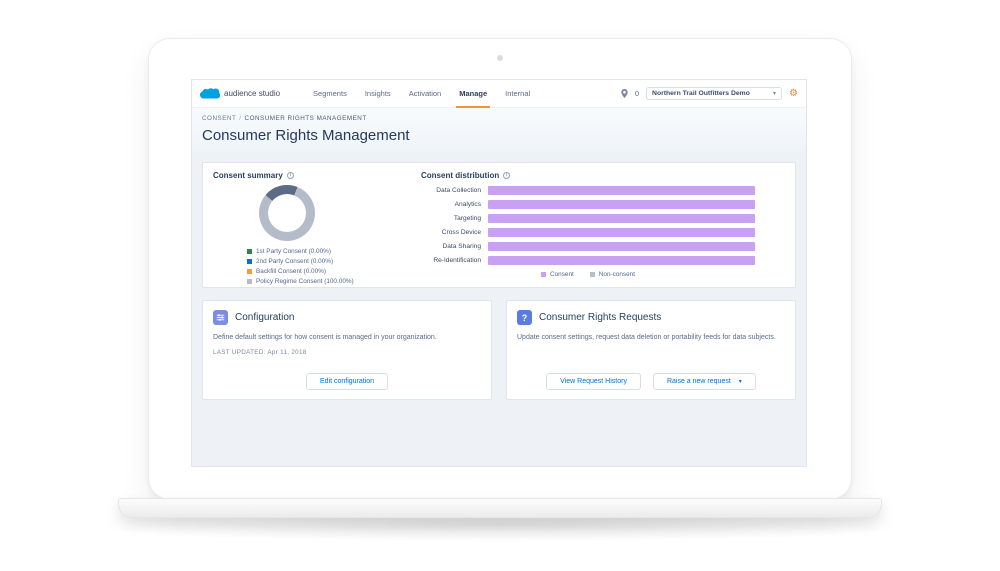 The width and height of the screenshot is (1000, 571). Describe the element at coordinates (600, 317) in the screenshot. I see `requests-card-title: Consumer Rights Requests` at that location.